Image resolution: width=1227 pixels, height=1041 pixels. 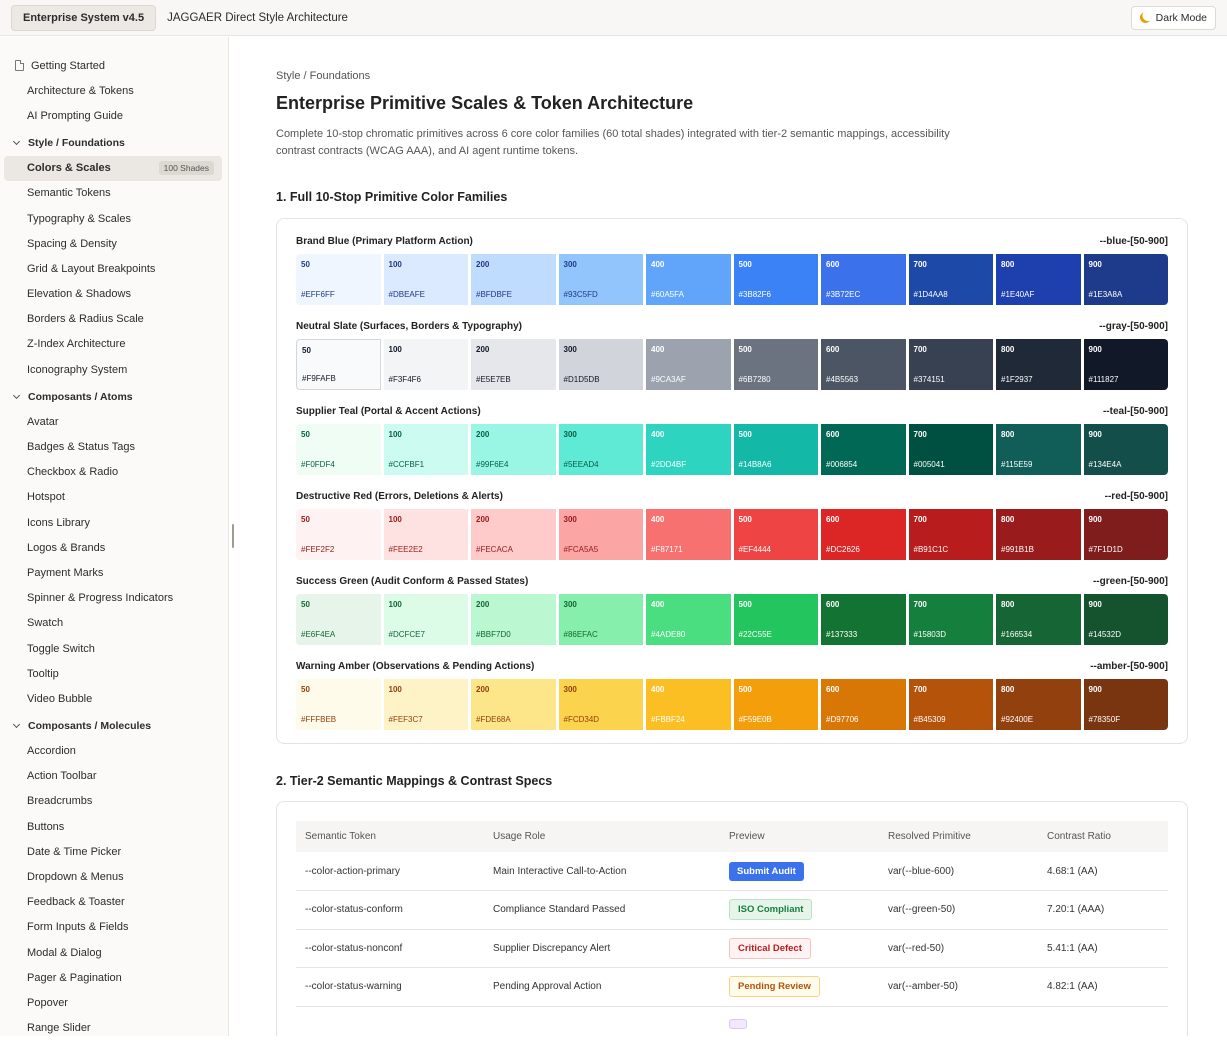 I want to click on sidebar-item-spinner-progress-indicators: Spinner & Progress Indicators, so click(x=114, y=598).